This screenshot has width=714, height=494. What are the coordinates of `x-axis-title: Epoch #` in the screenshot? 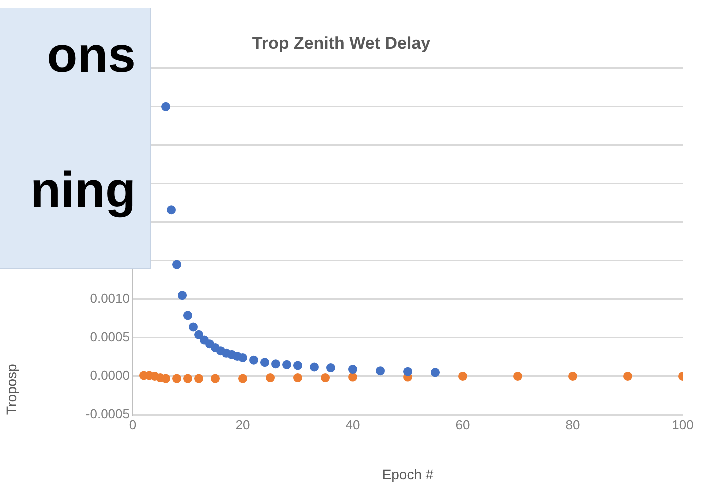 It's located at (408, 474).